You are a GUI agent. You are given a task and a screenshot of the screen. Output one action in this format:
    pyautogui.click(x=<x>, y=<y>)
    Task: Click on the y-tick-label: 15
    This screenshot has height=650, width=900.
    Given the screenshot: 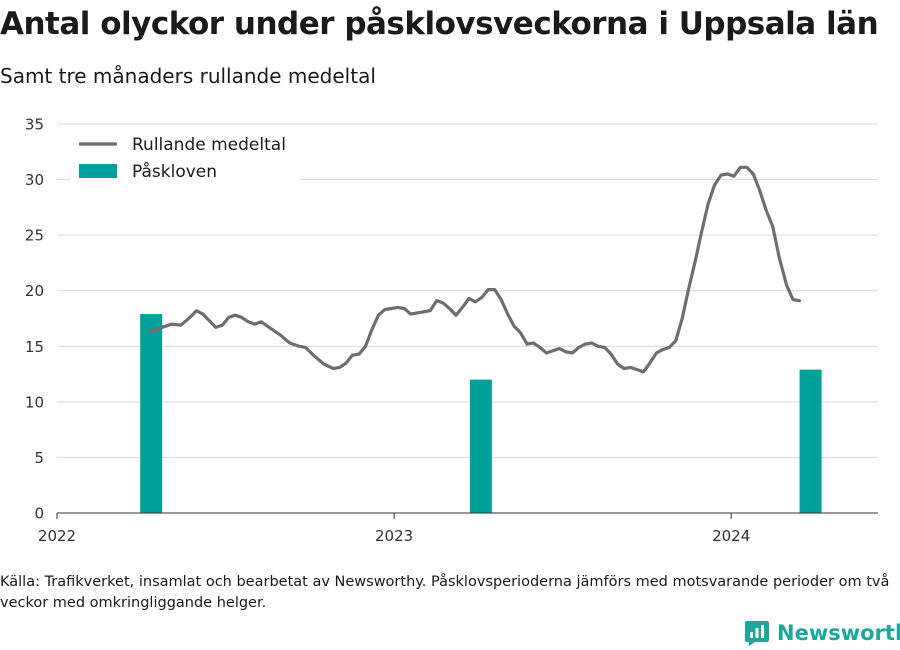 What is the action you would take?
    pyautogui.click(x=34, y=347)
    